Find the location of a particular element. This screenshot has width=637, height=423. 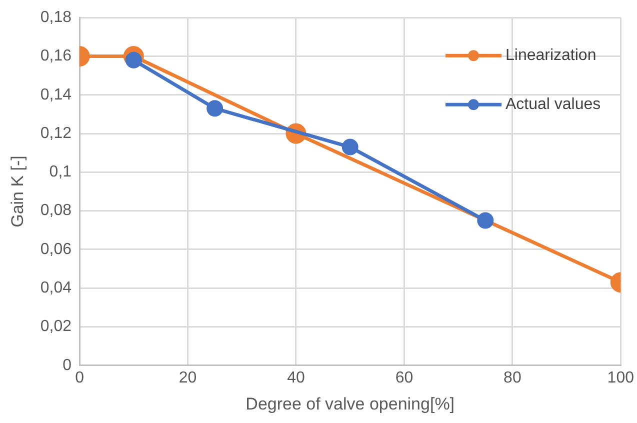

x-axis-title: Degree of valve opening[%] is located at coordinates (350, 404).